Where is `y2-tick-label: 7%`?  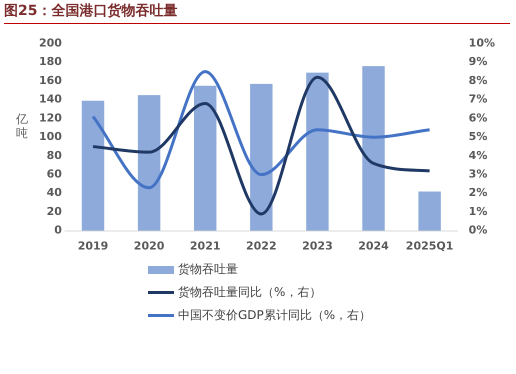 y2-tick-label: 7% is located at coordinates (478, 99).